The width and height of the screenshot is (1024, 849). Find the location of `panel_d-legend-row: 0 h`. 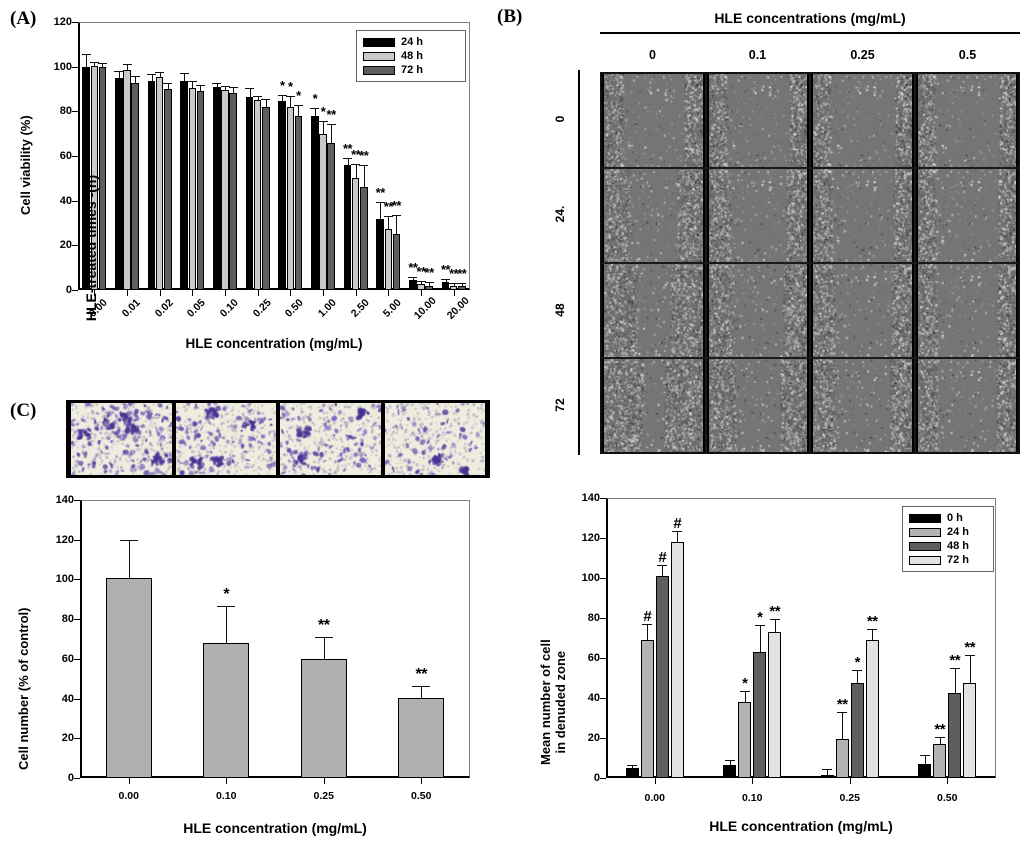

panel_d-legend-row: 0 h is located at coordinates (948, 518).